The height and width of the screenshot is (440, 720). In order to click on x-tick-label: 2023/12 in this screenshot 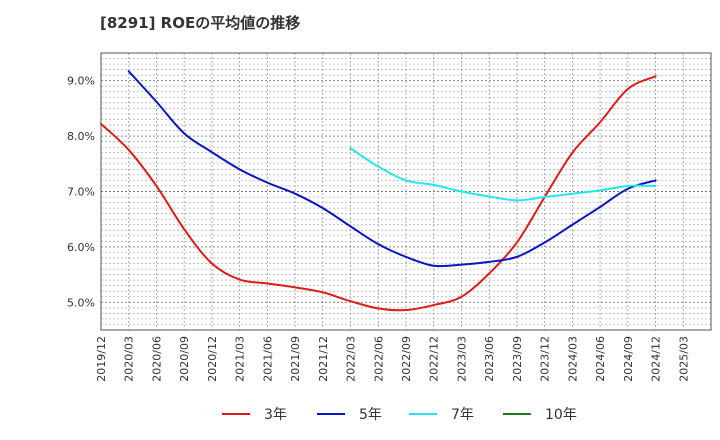, I will do `click(545, 359)`.